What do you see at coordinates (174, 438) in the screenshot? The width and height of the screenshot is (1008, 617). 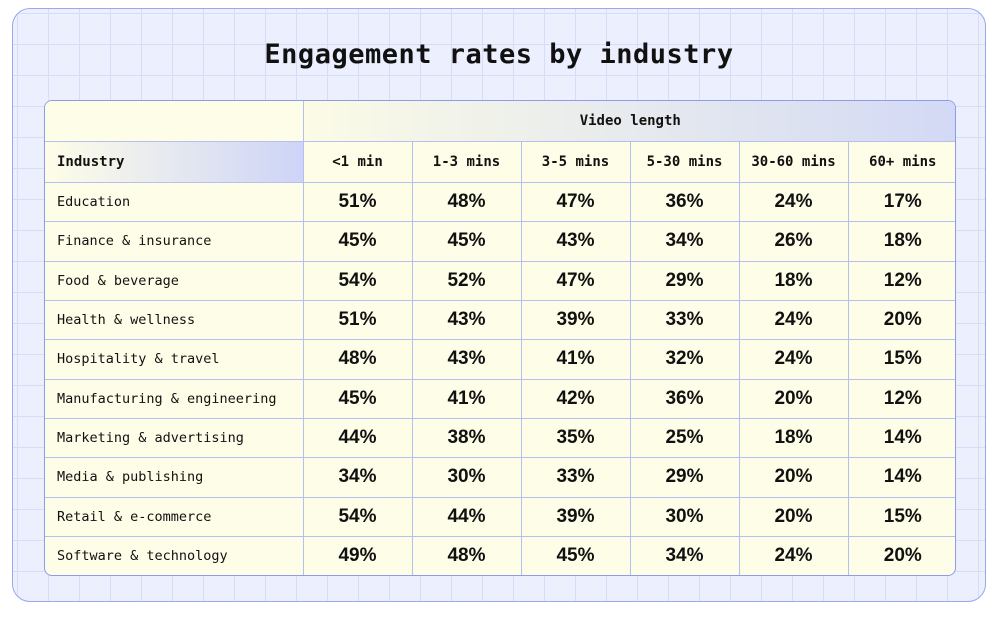 I see `row-label: Marketing & advertising` at bounding box center [174, 438].